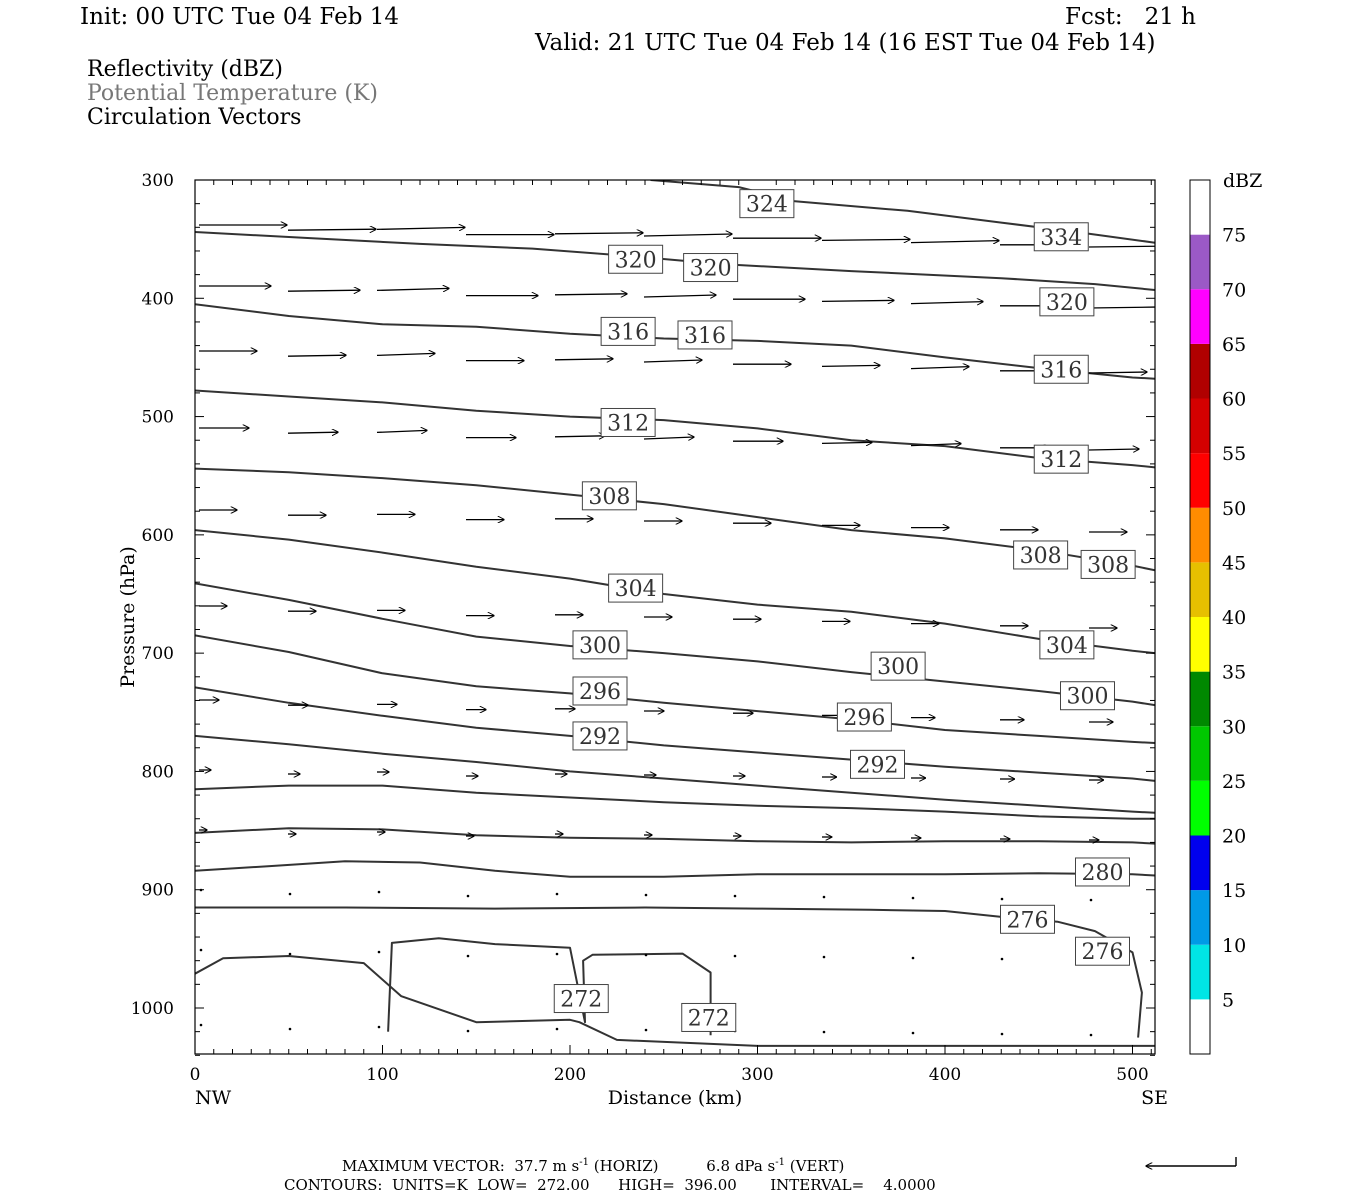 The image size is (1350, 1200). I want to click on colorbar-level-label: 15, so click(1234, 891).